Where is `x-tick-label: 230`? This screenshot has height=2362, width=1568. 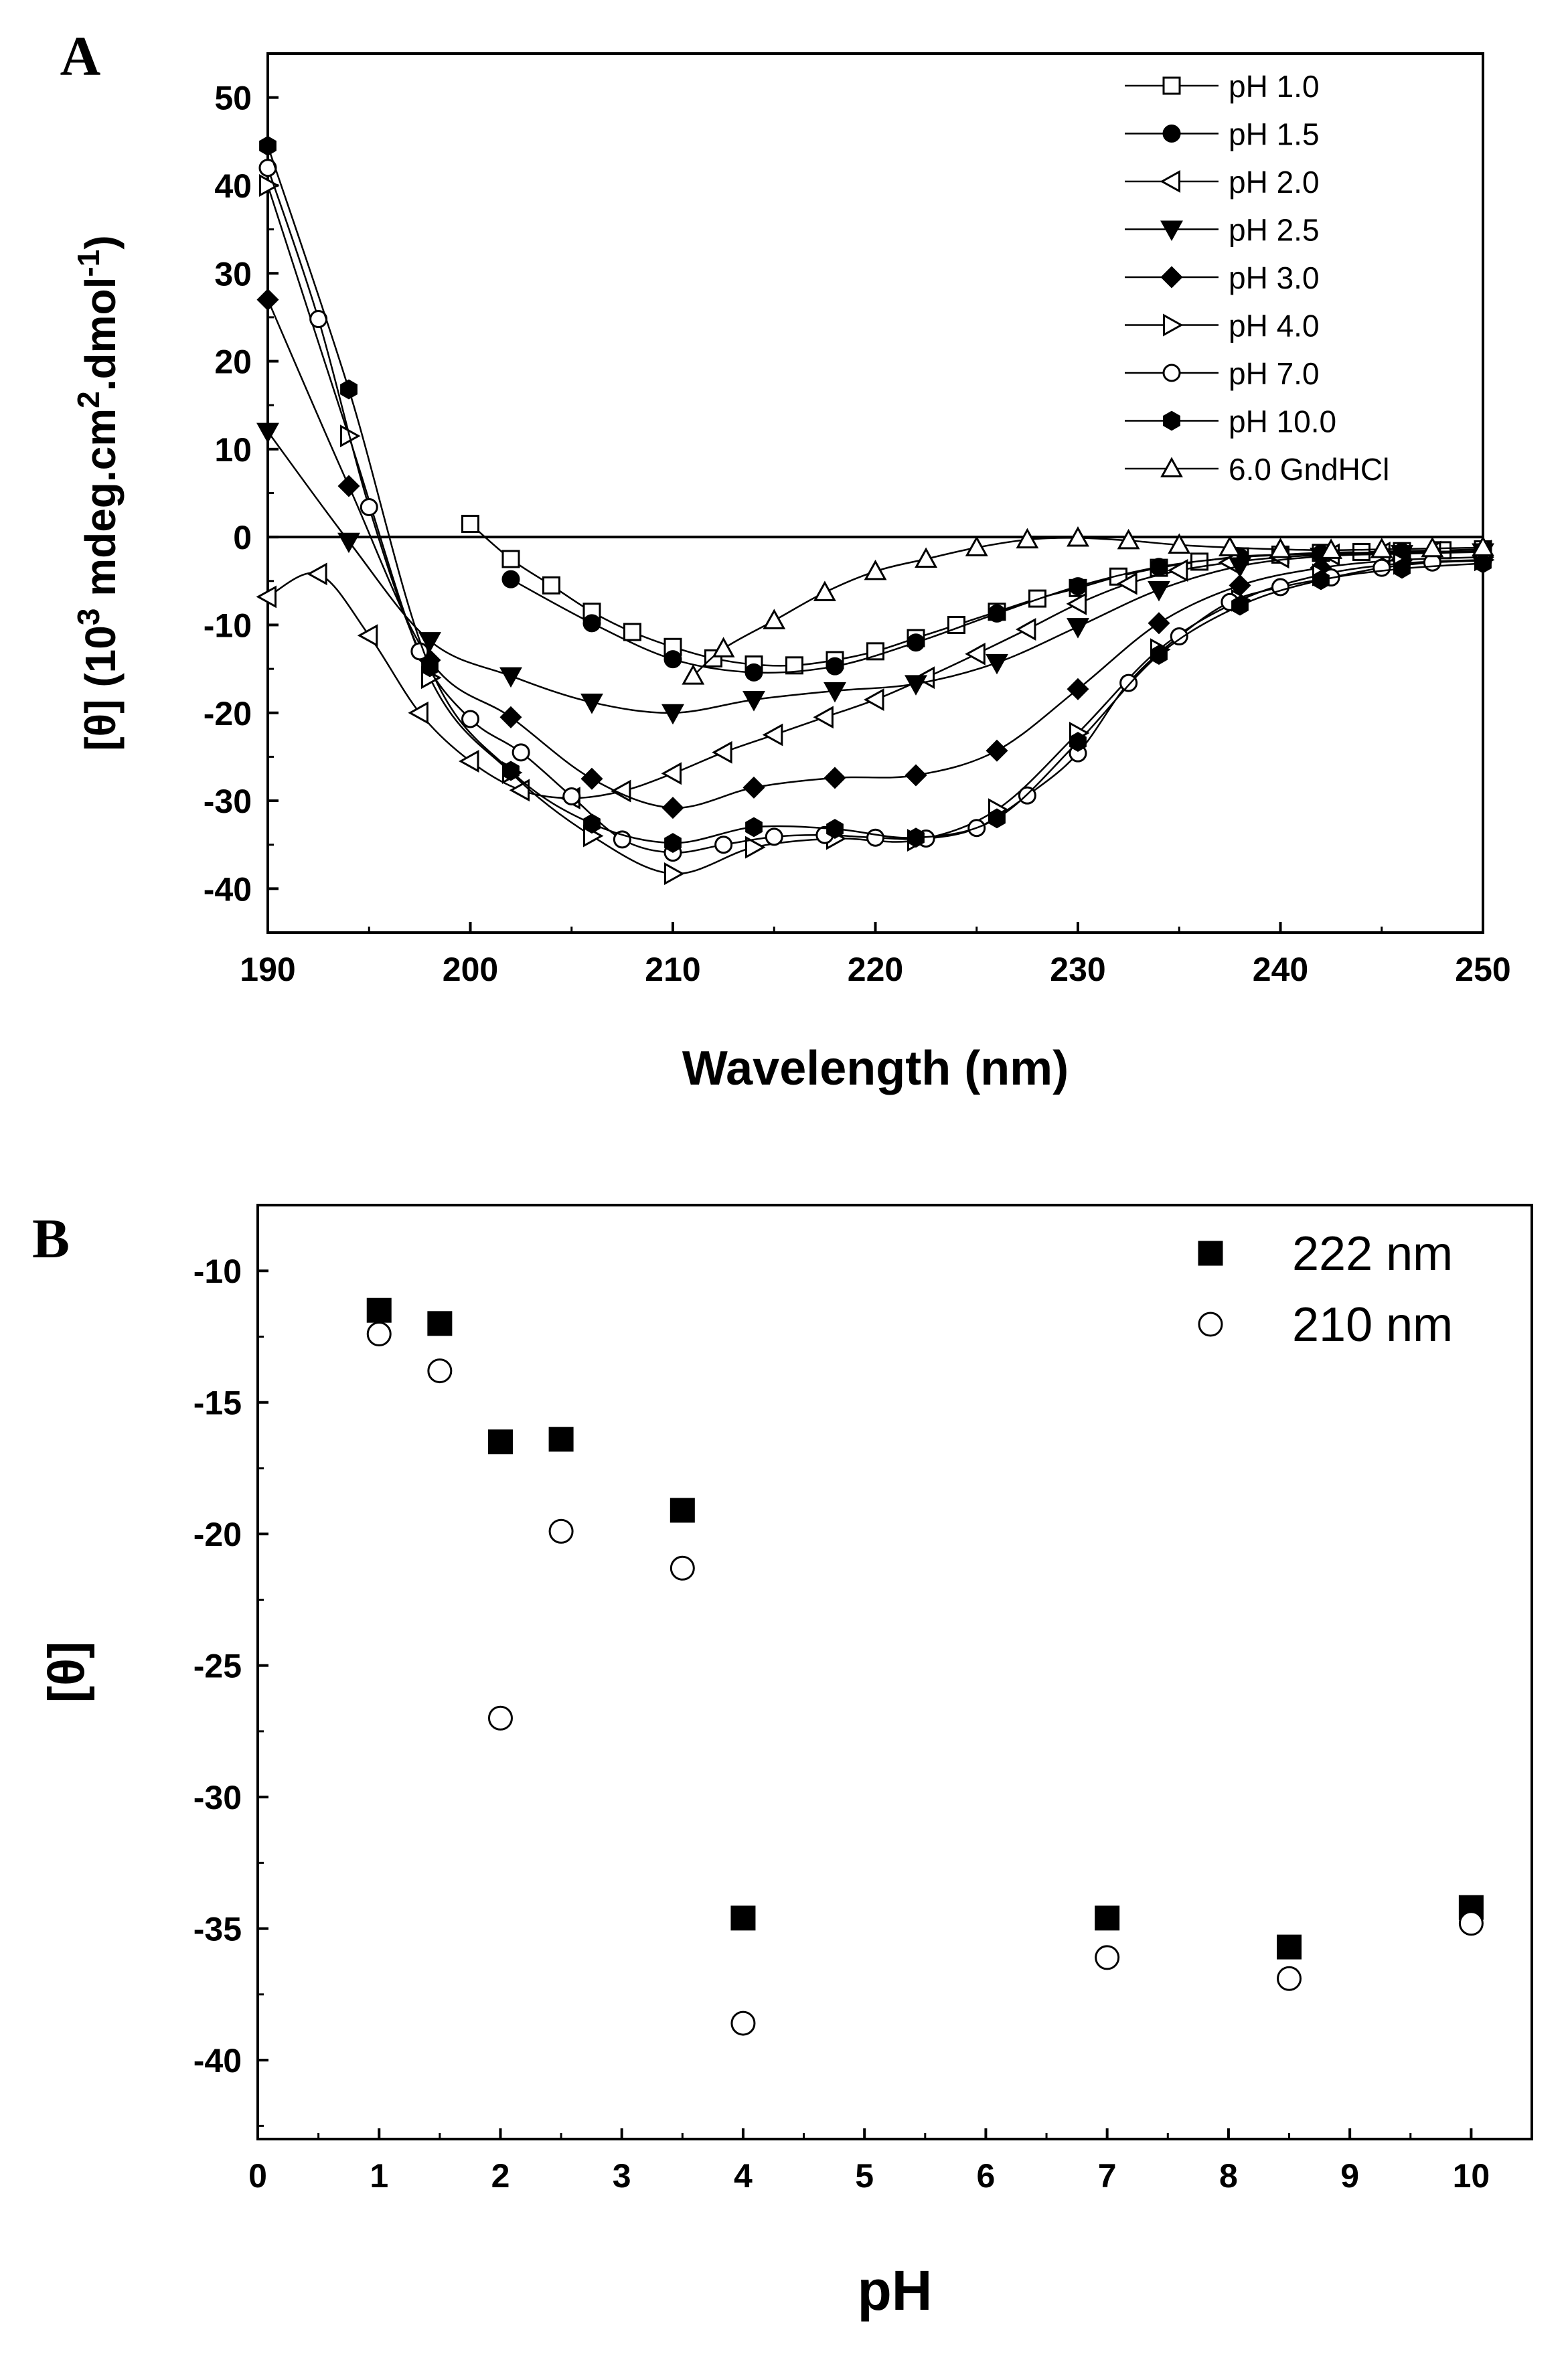 x-tick-label: 230 is located at coordinates (1077, 969).